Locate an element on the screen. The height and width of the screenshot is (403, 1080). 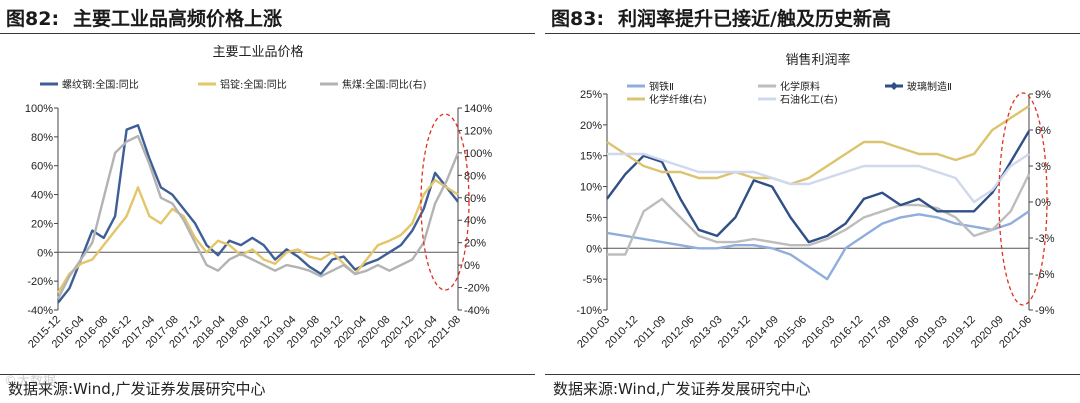
legend-label: 螺纹钢:全国:同比 is located at coordinates (100, 84).